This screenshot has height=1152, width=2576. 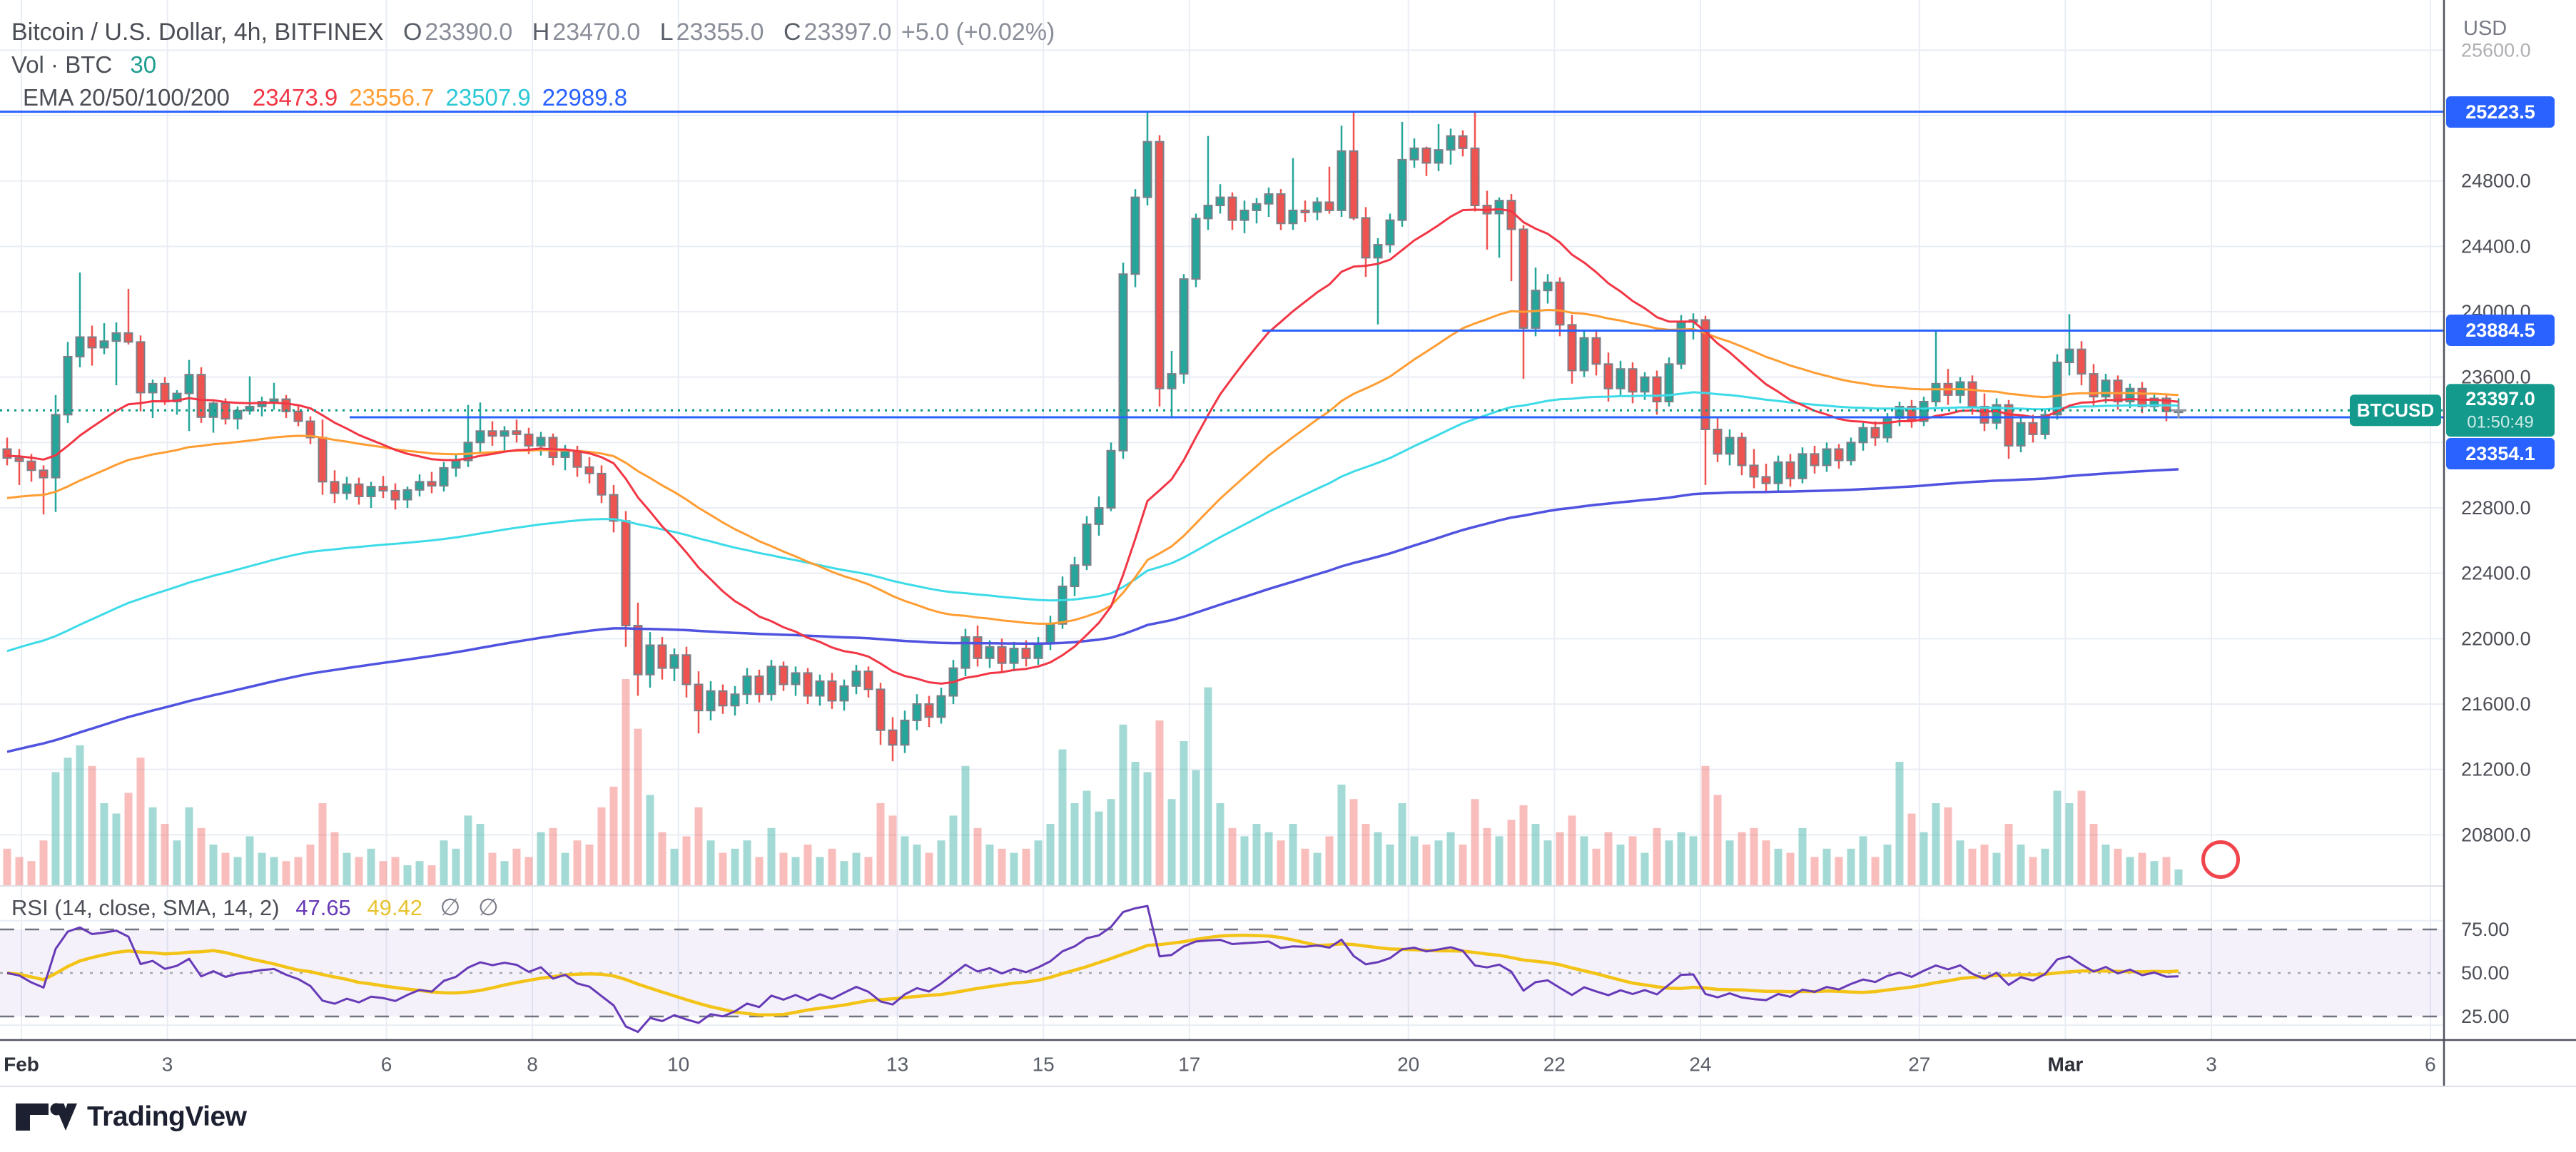 I want to click on us-flag-event-icon, so click(x=2220, y=859).